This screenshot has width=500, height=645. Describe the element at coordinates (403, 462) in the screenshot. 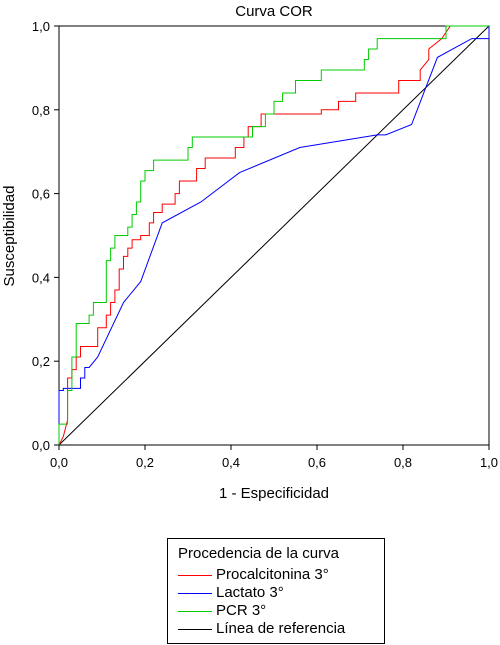

I see `x-tick-label: 0,8` at that location.